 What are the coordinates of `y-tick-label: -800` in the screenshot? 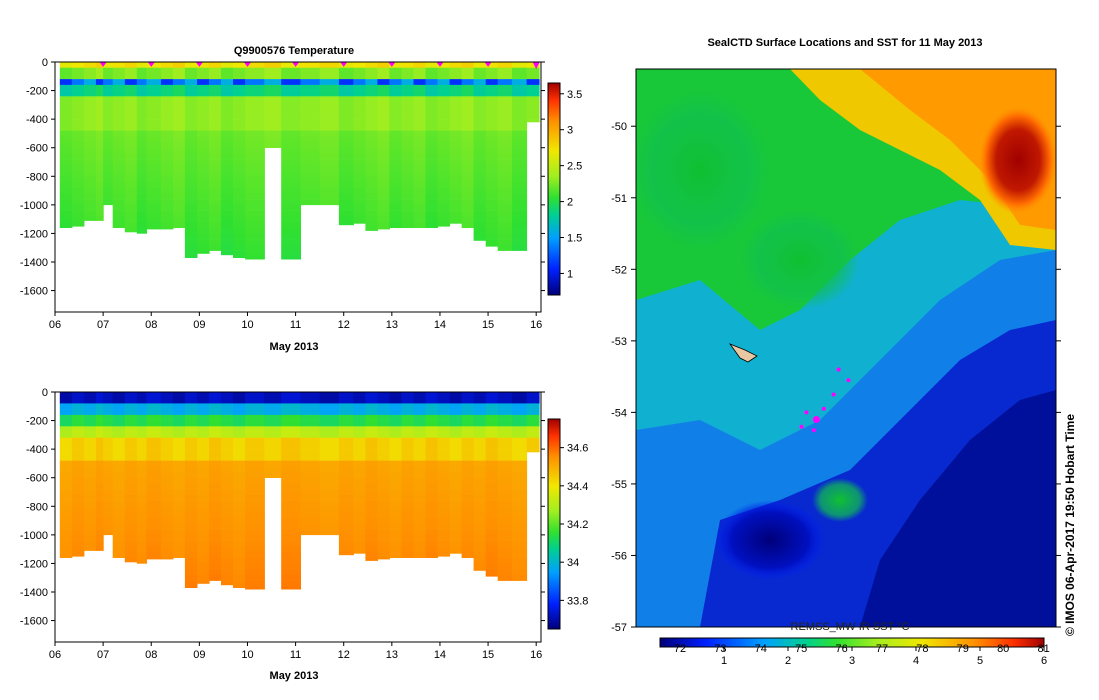 It's located at (37, 507).